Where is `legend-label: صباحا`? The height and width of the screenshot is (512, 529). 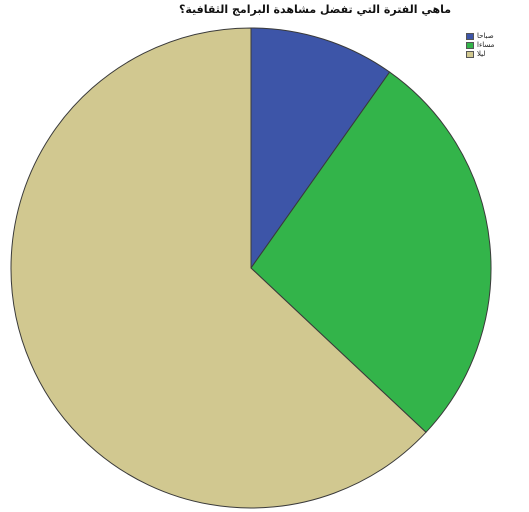
legend-label: صباحا is located at coordinates (485, 36).